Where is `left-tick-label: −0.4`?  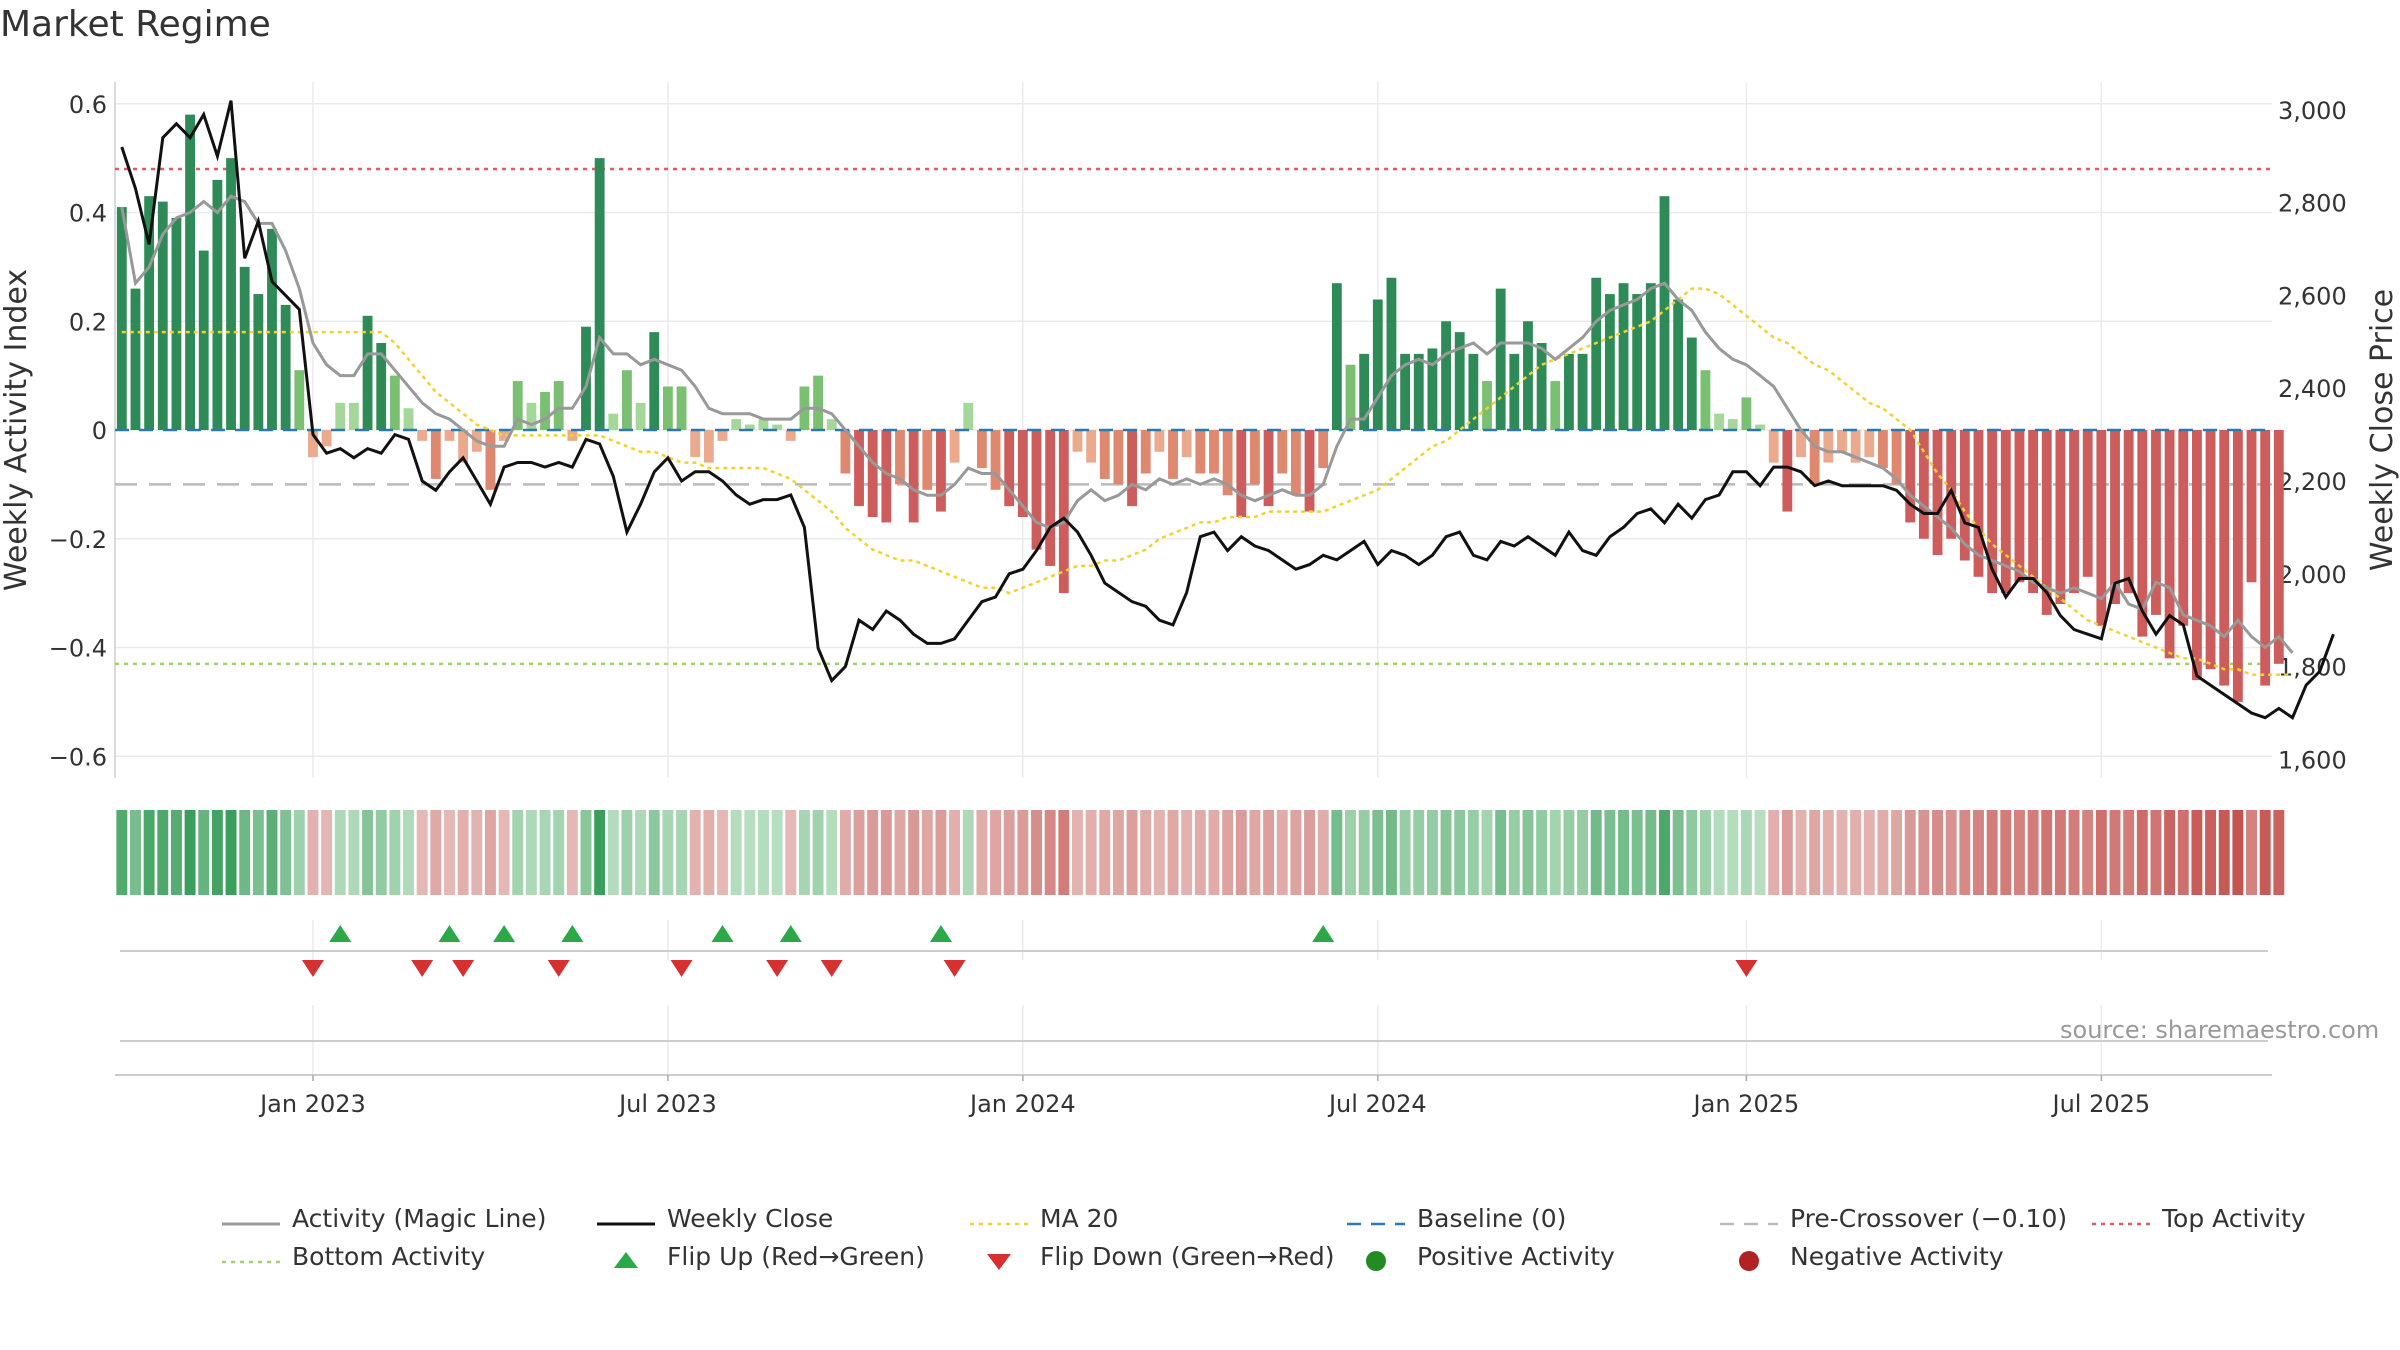
left-tick-label: −0.4 is located at coordinates (78, 649).